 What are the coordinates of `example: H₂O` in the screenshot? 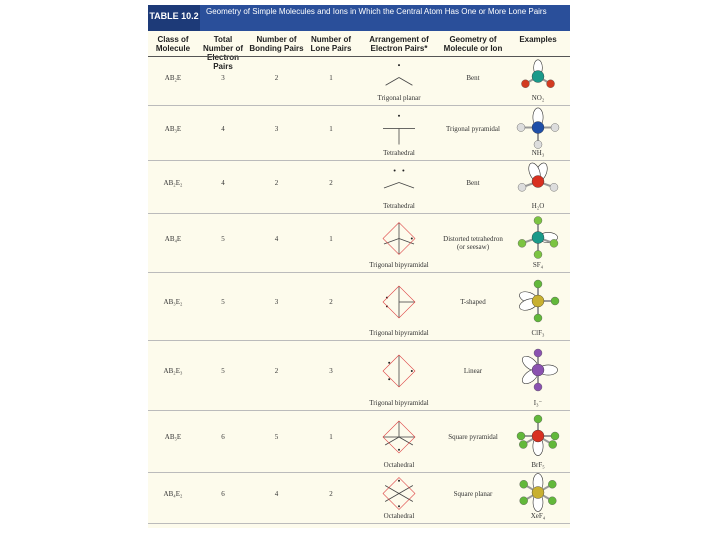 It's located at (538, 206).